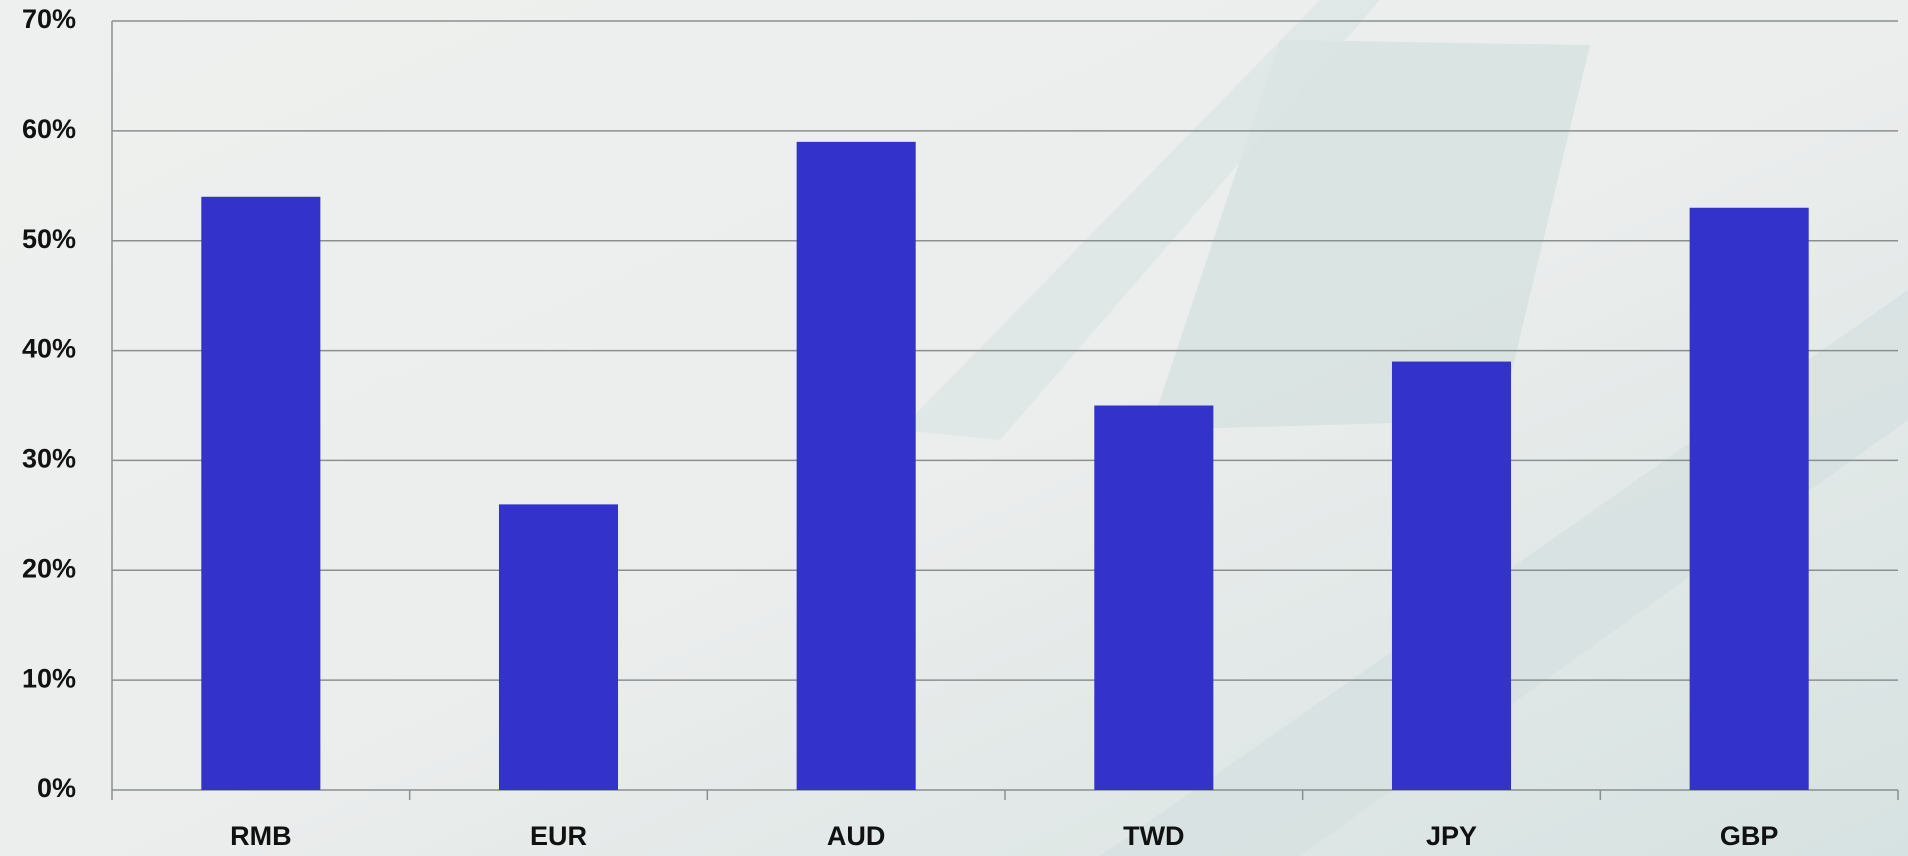 The height and width of the screenshot is (856, 1908). Describe the element at coordinates (56, 788) in the screenshot. I see `y-tick-label: 0%` at that location.